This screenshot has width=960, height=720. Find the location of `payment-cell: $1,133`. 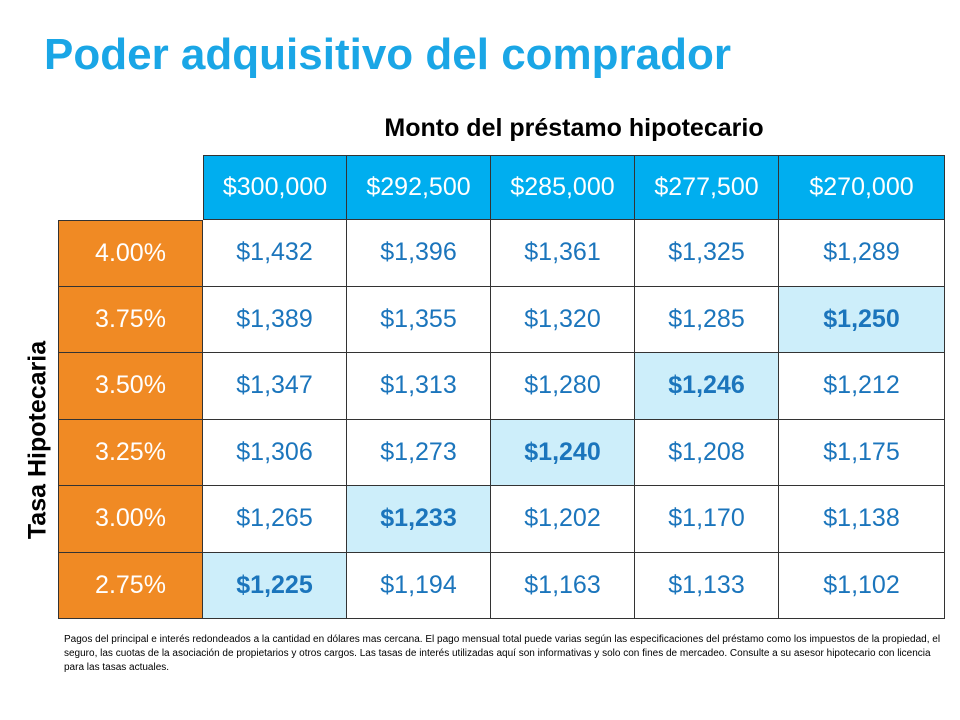

payment-cell: $1,133 is located at coordinates (707, 585).